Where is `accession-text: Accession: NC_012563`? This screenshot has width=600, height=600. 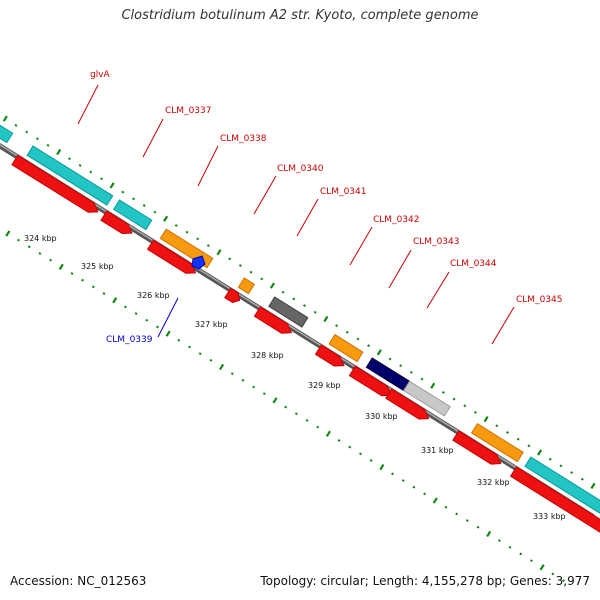
accession-text: Accession: NC_012563 is located at coordinates (78, 581).